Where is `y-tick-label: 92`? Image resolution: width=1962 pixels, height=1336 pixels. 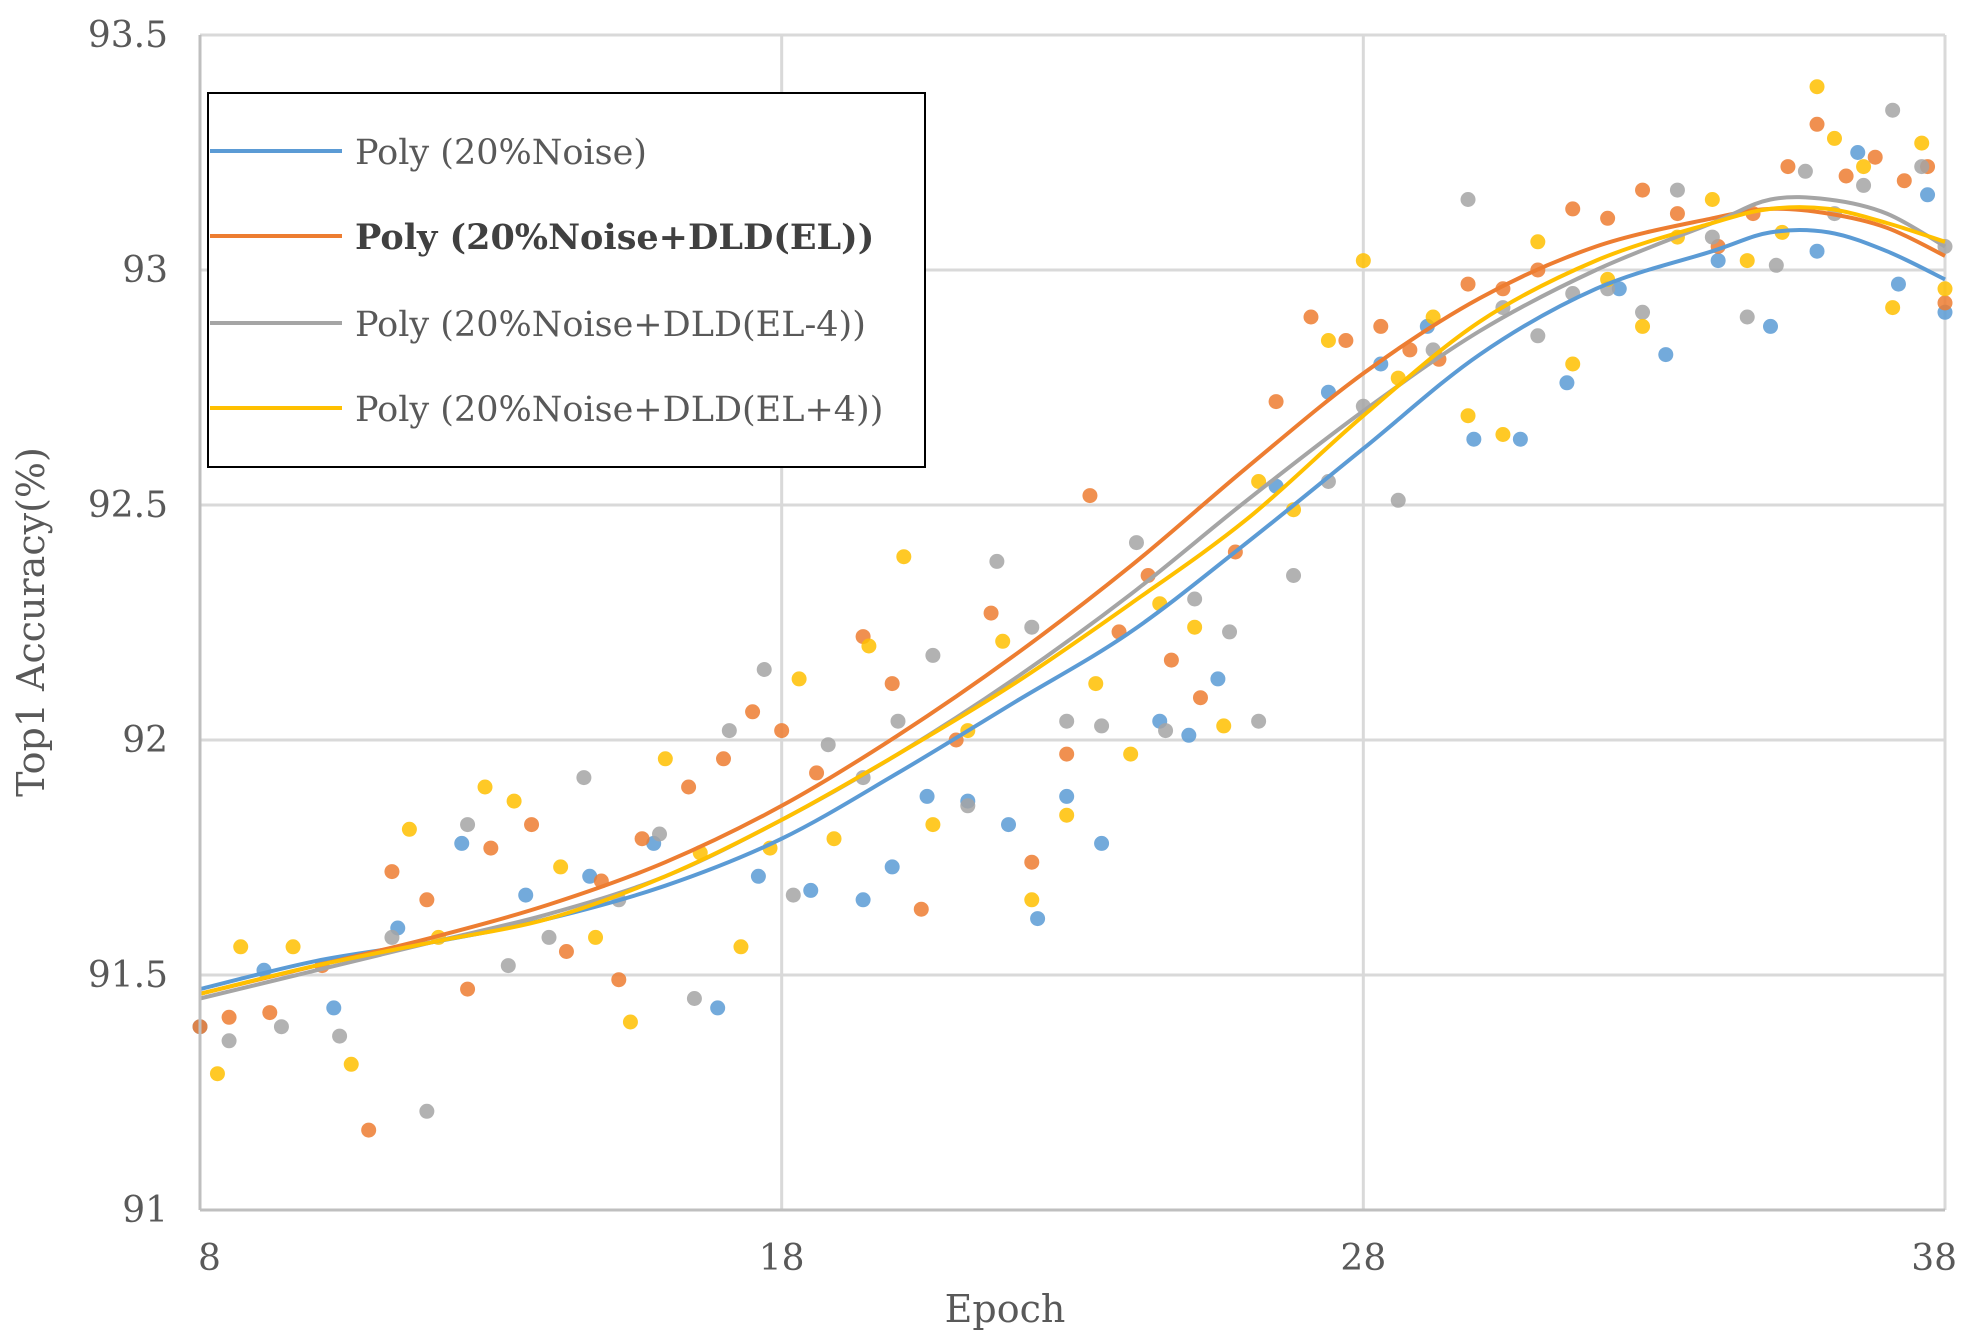 y-tick-label: 92 is located at coordinates (145, 740).